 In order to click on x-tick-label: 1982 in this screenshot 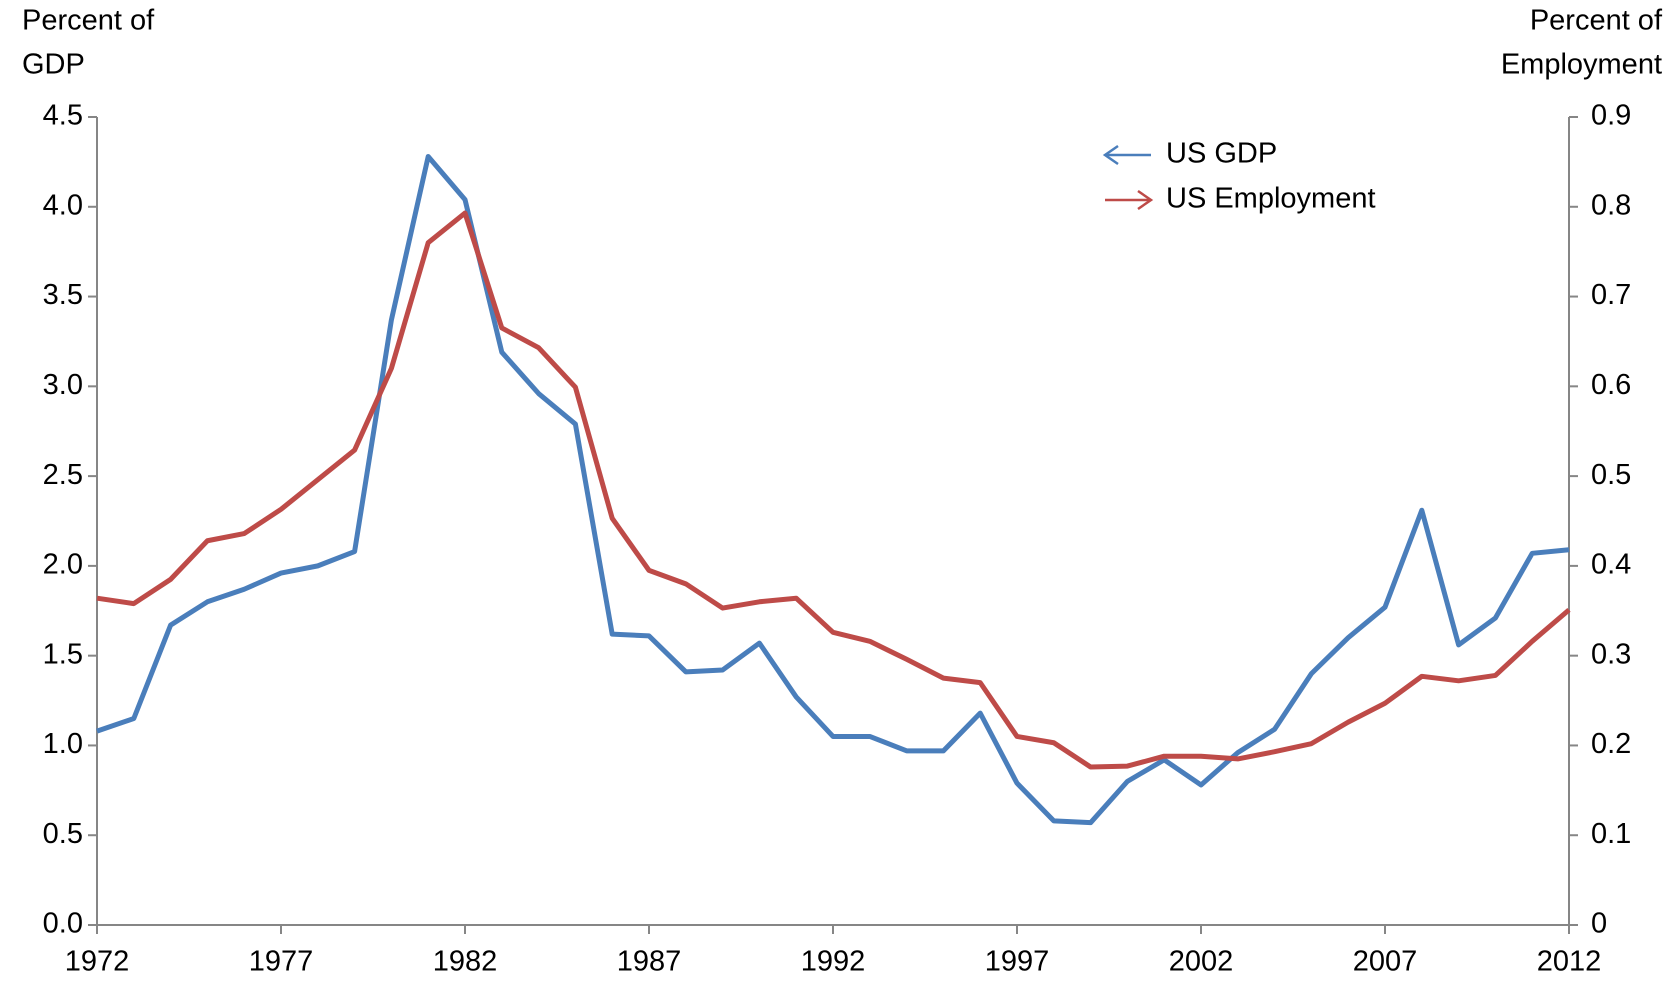, I will do `click(465, 962)`.